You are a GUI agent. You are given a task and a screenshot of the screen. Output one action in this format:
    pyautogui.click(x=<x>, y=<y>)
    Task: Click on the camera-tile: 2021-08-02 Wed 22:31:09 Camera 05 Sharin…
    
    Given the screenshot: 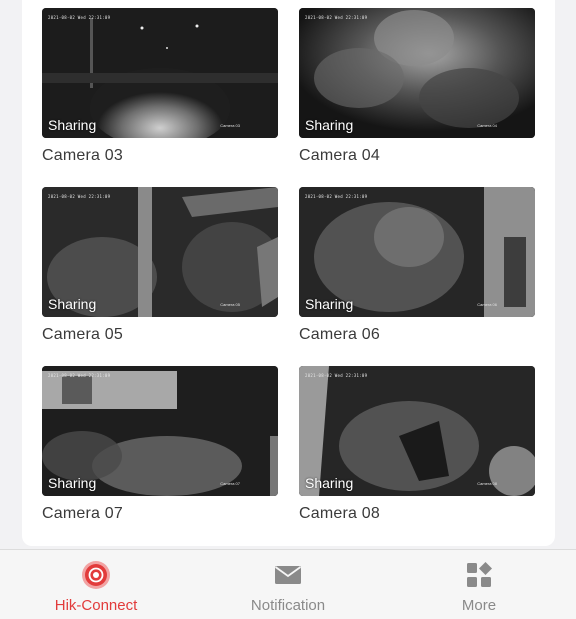 What is the action you would take?
    pyautogui.click(x=160, y=265)
    